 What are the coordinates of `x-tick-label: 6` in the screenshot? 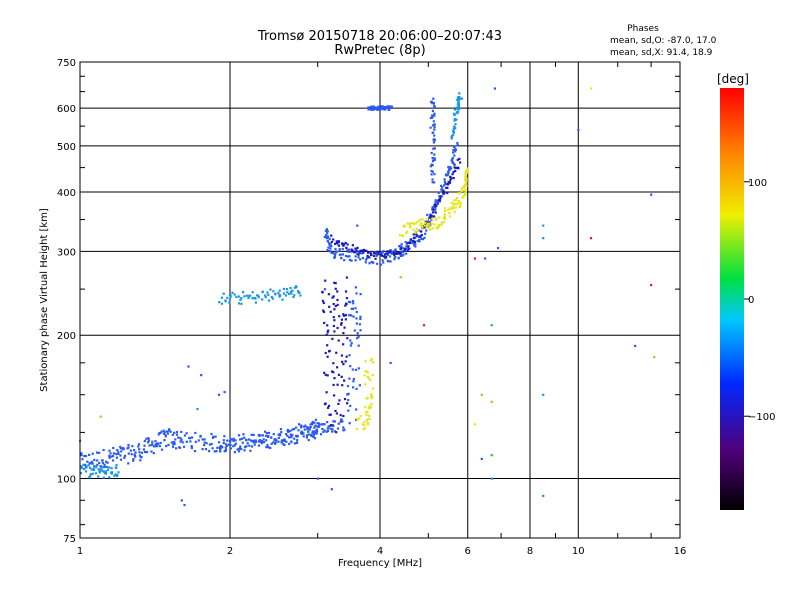 It's located at (468, 551).